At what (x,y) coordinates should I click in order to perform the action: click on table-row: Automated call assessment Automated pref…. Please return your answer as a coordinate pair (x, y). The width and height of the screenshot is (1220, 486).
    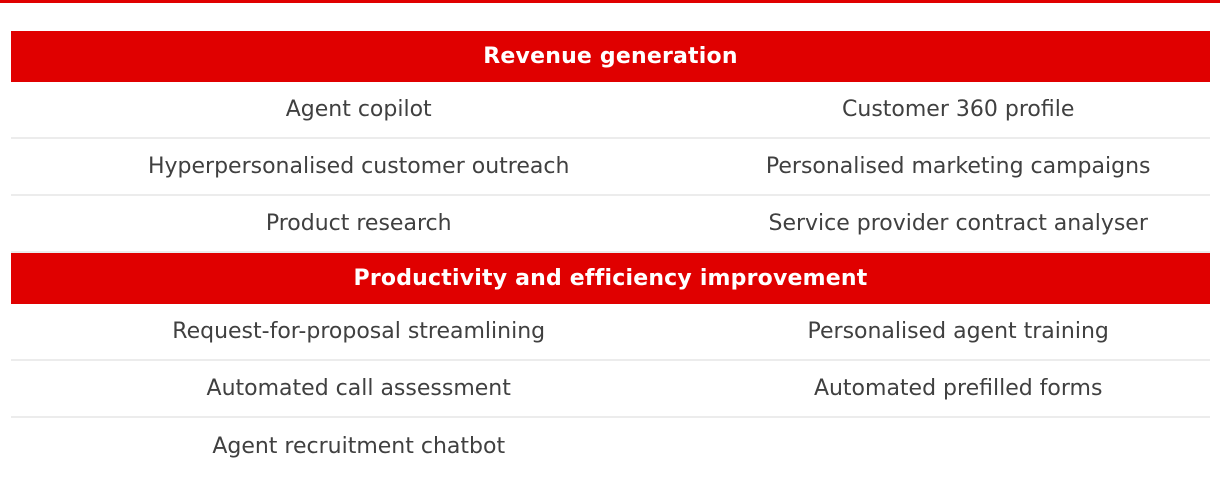
    Looking at the image, I should click on (610, 389).